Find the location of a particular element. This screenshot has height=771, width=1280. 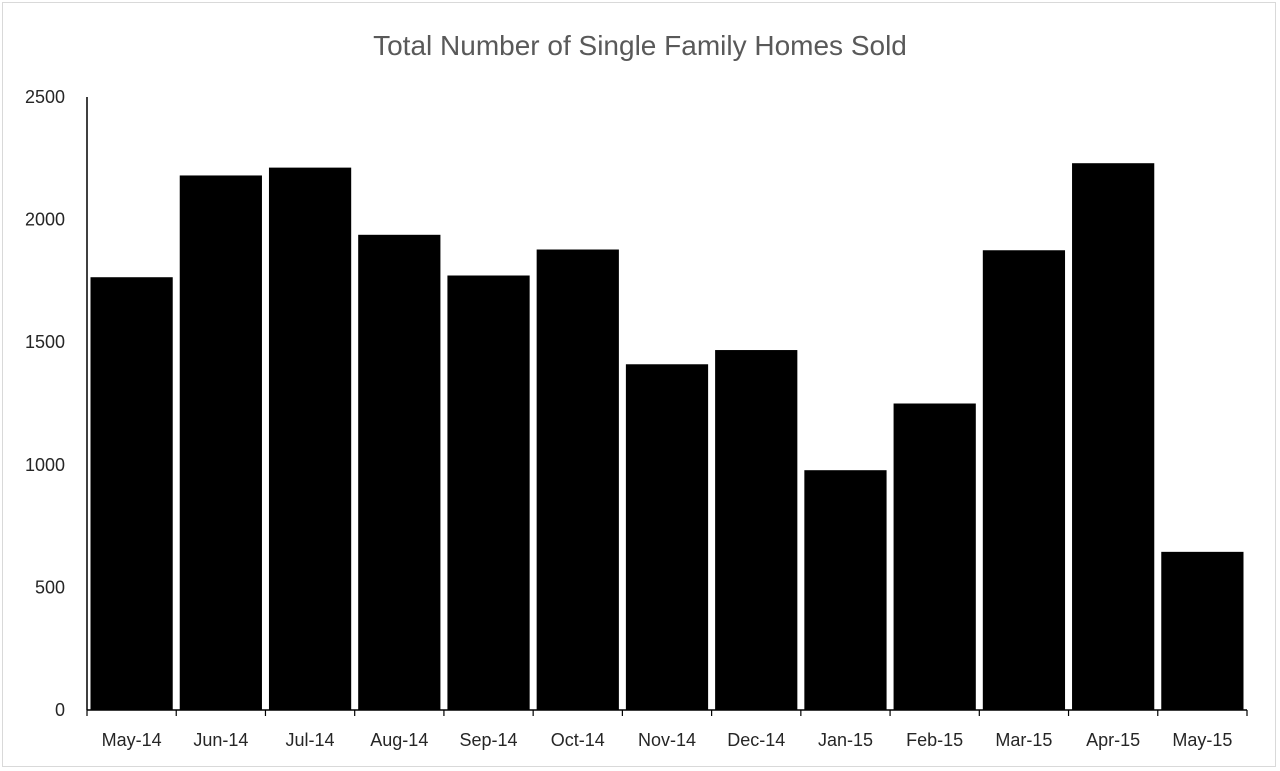

chart-title: Total Number of Single Family Homes Sold is located at coordinates (640, 45).